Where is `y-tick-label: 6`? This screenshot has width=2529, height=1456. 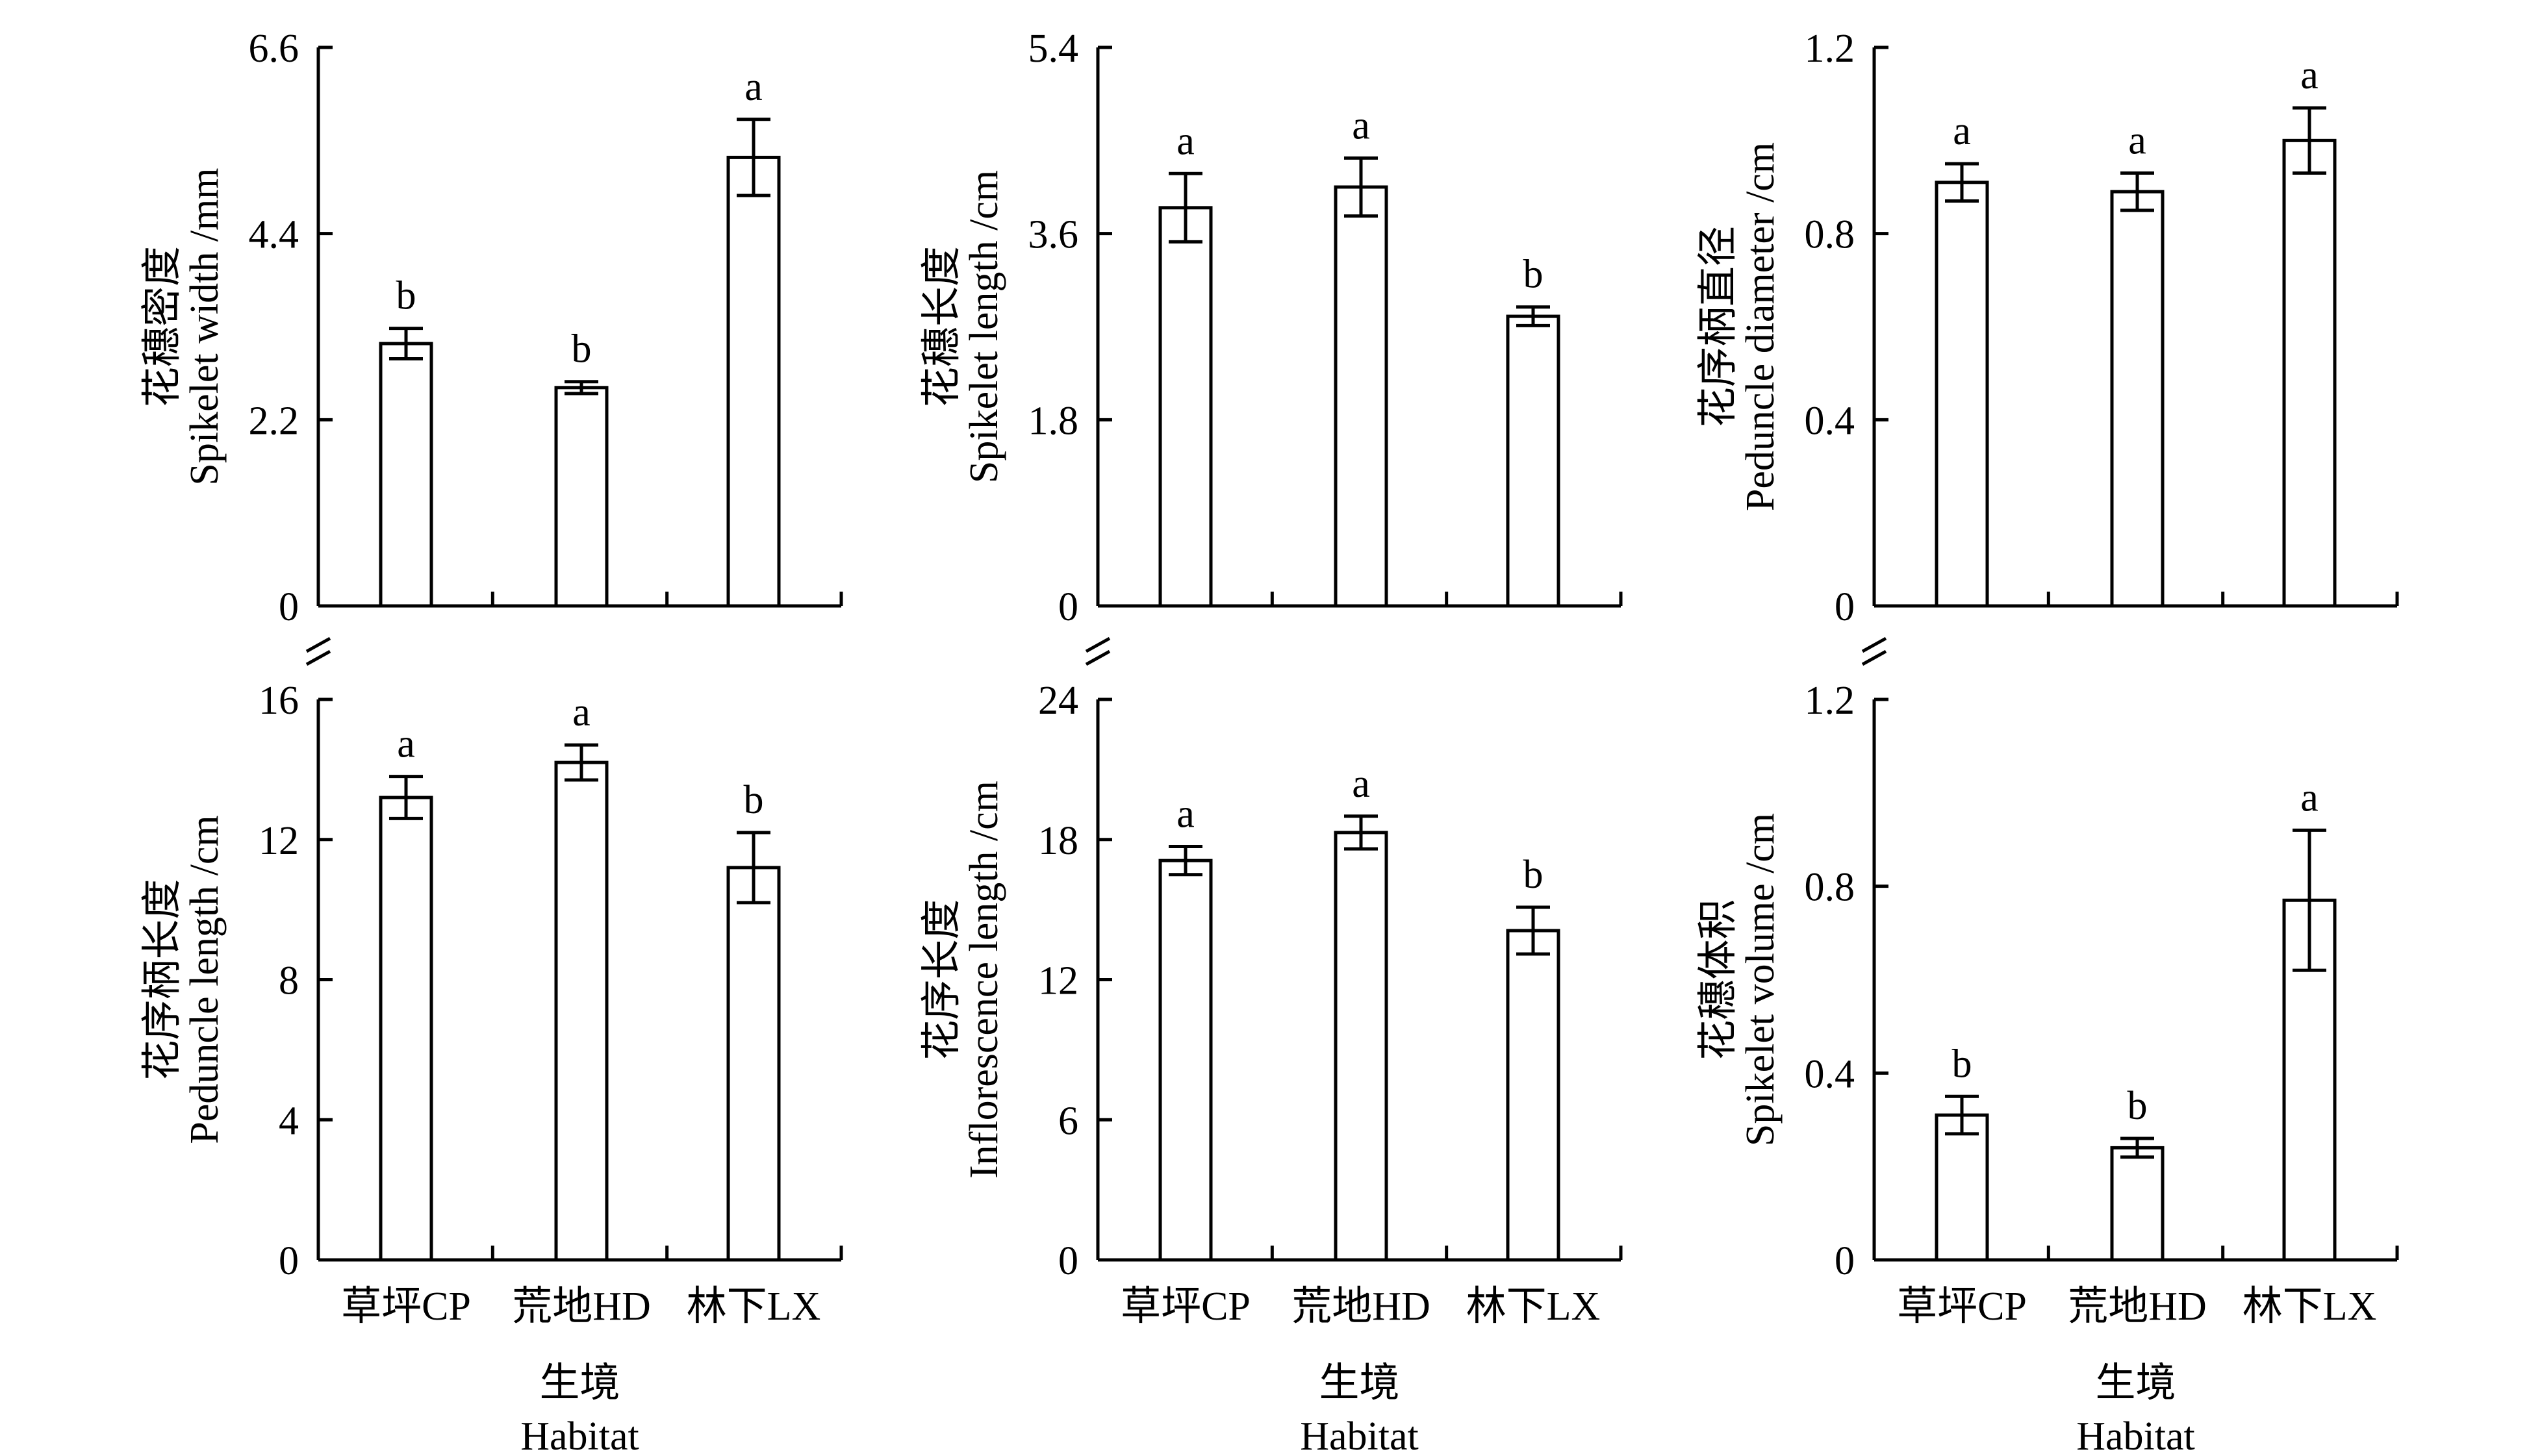 y-tick-label: 6 is located at coordinates (1068, 1121).